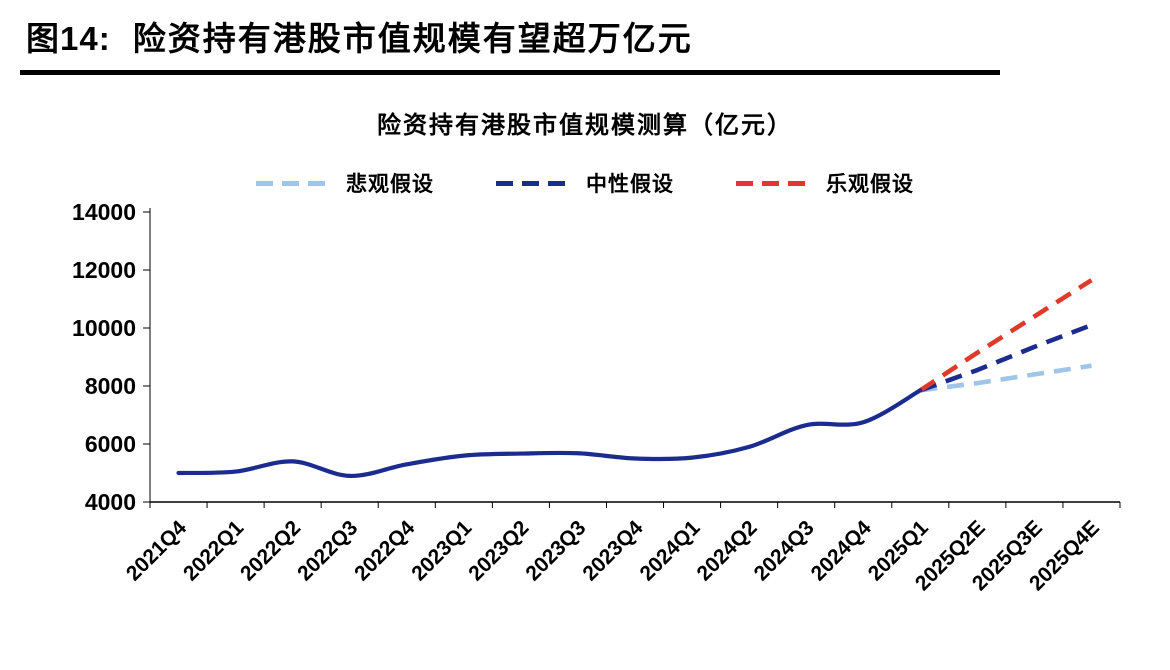  What do you see at coordinates (104, 270) in the screenshot?
I see `y-tick-label: 12000` at bounding box center [104, 270].